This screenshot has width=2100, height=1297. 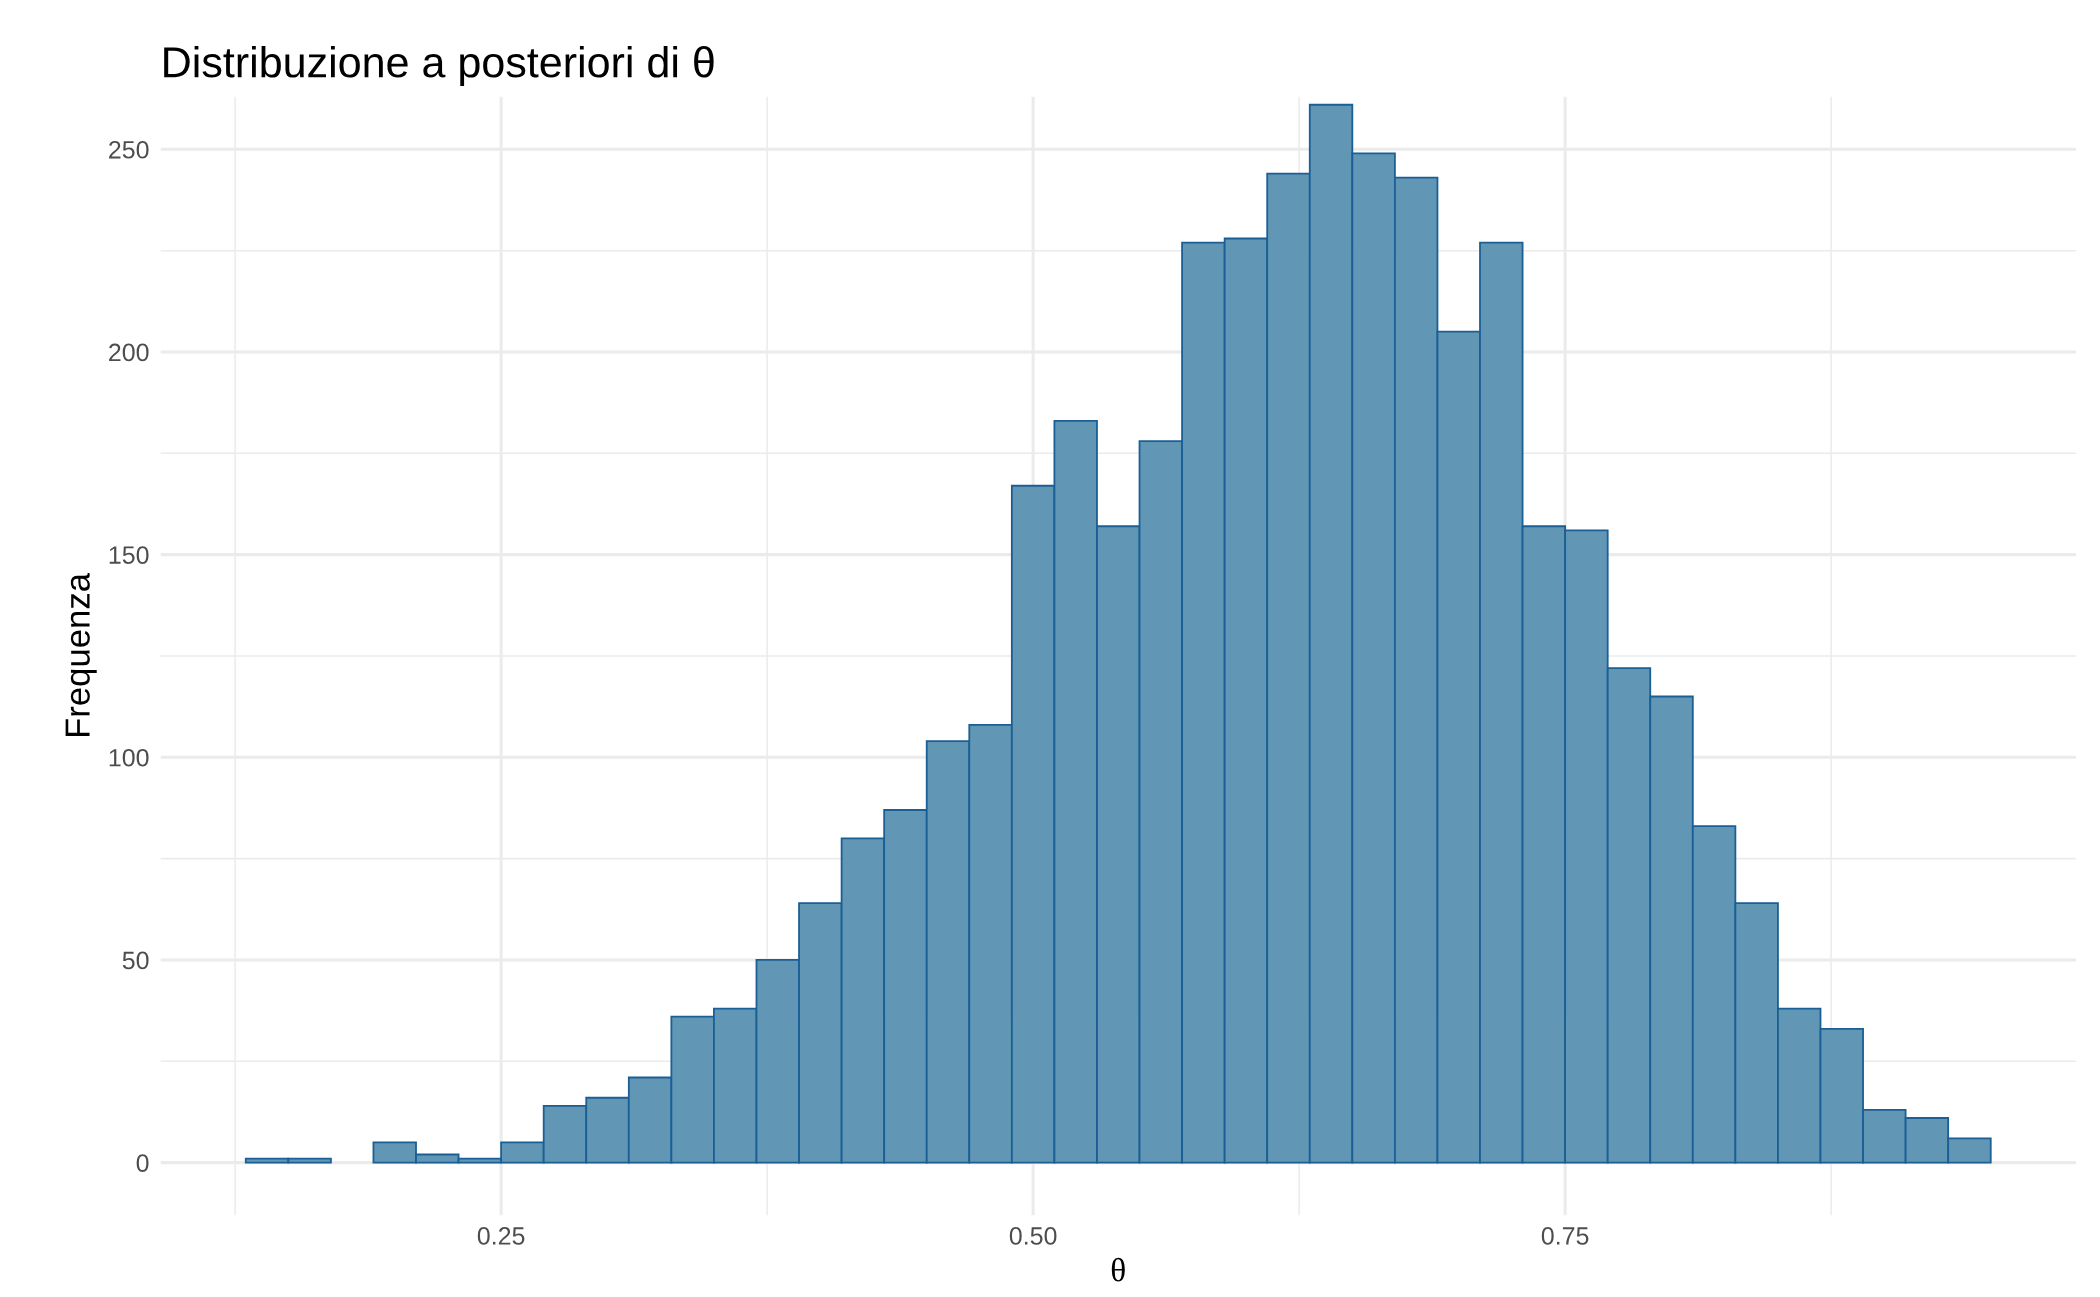 I want to click on chart-title: Distribuzione a posteriori di θ, so click(x=439, y=66).